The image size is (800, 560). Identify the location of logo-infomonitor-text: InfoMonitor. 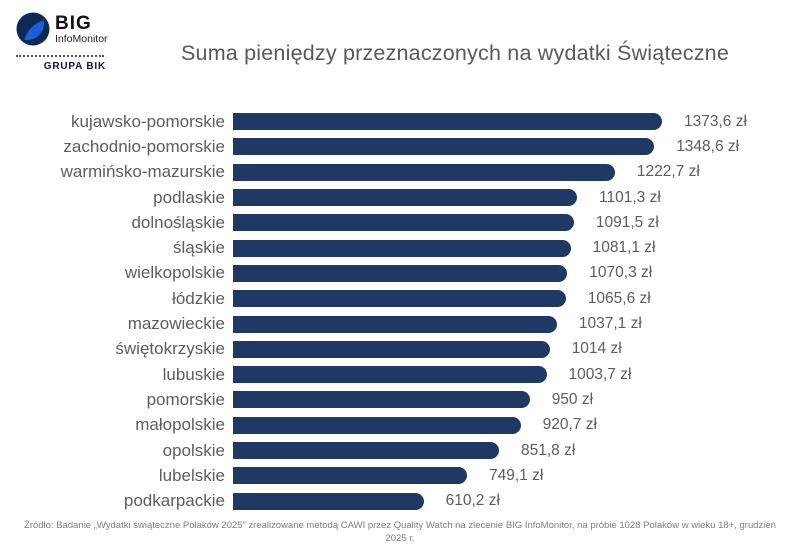
(81, 39).